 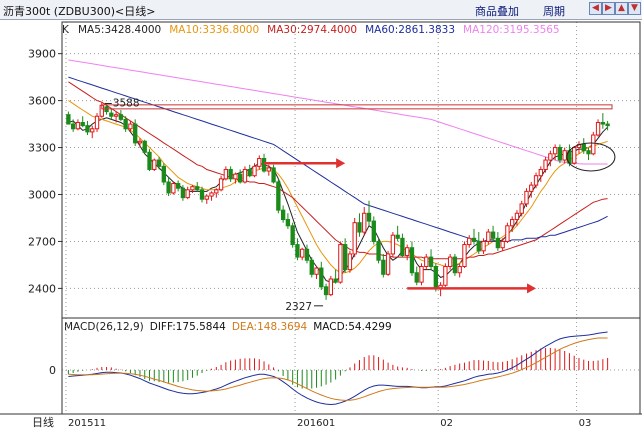 What do you see at coordinates (338, 369) in the screenshot?
I see `macd-dea-line` at bounding box center [338, 369].